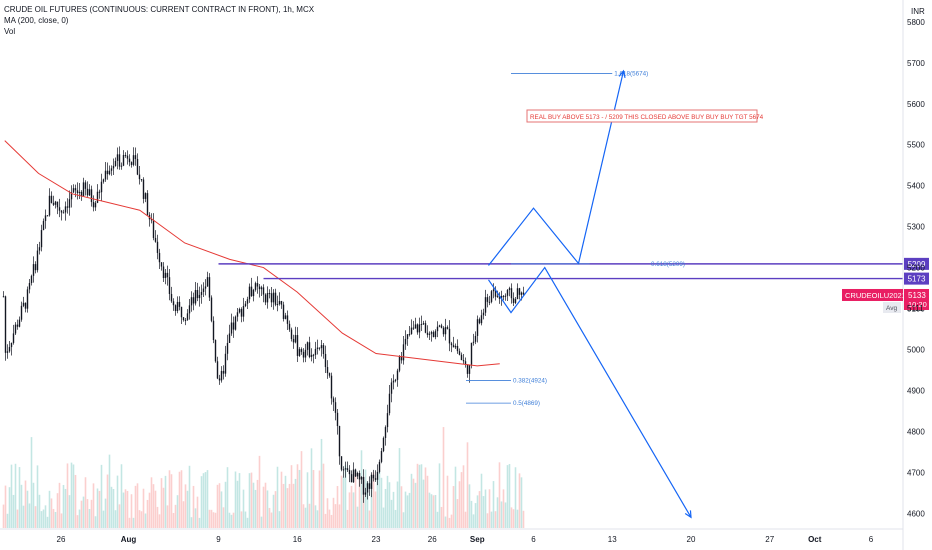 This screenshot has width=932, height=550. What do you see at coordinates (218, 539) in the screenshot?
I see `time-tick-label: 9` at bounding box center [218, 539].